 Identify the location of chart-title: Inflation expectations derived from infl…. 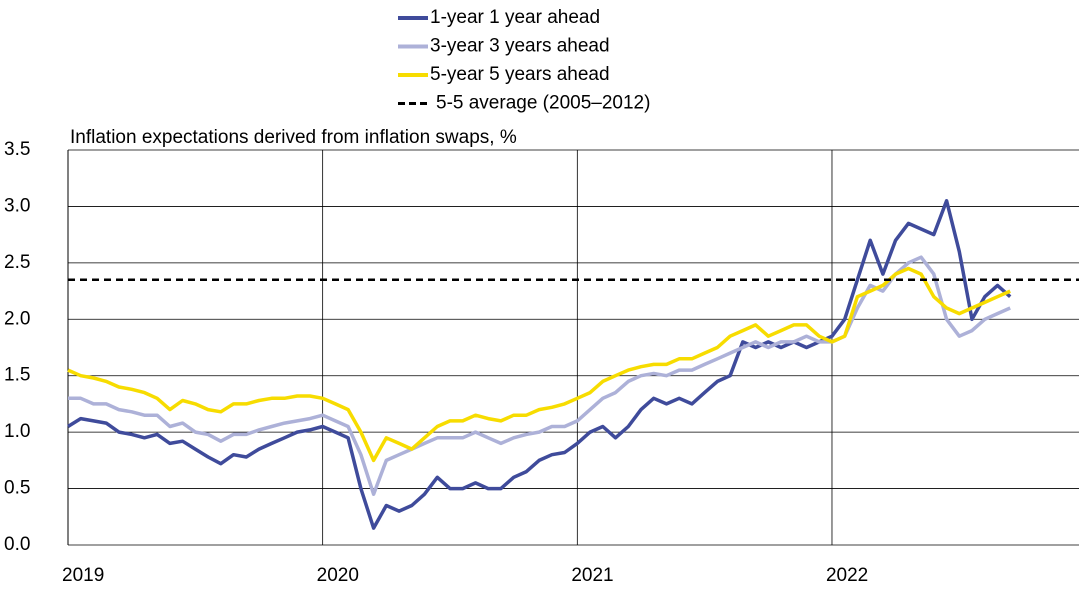
(293, 137).